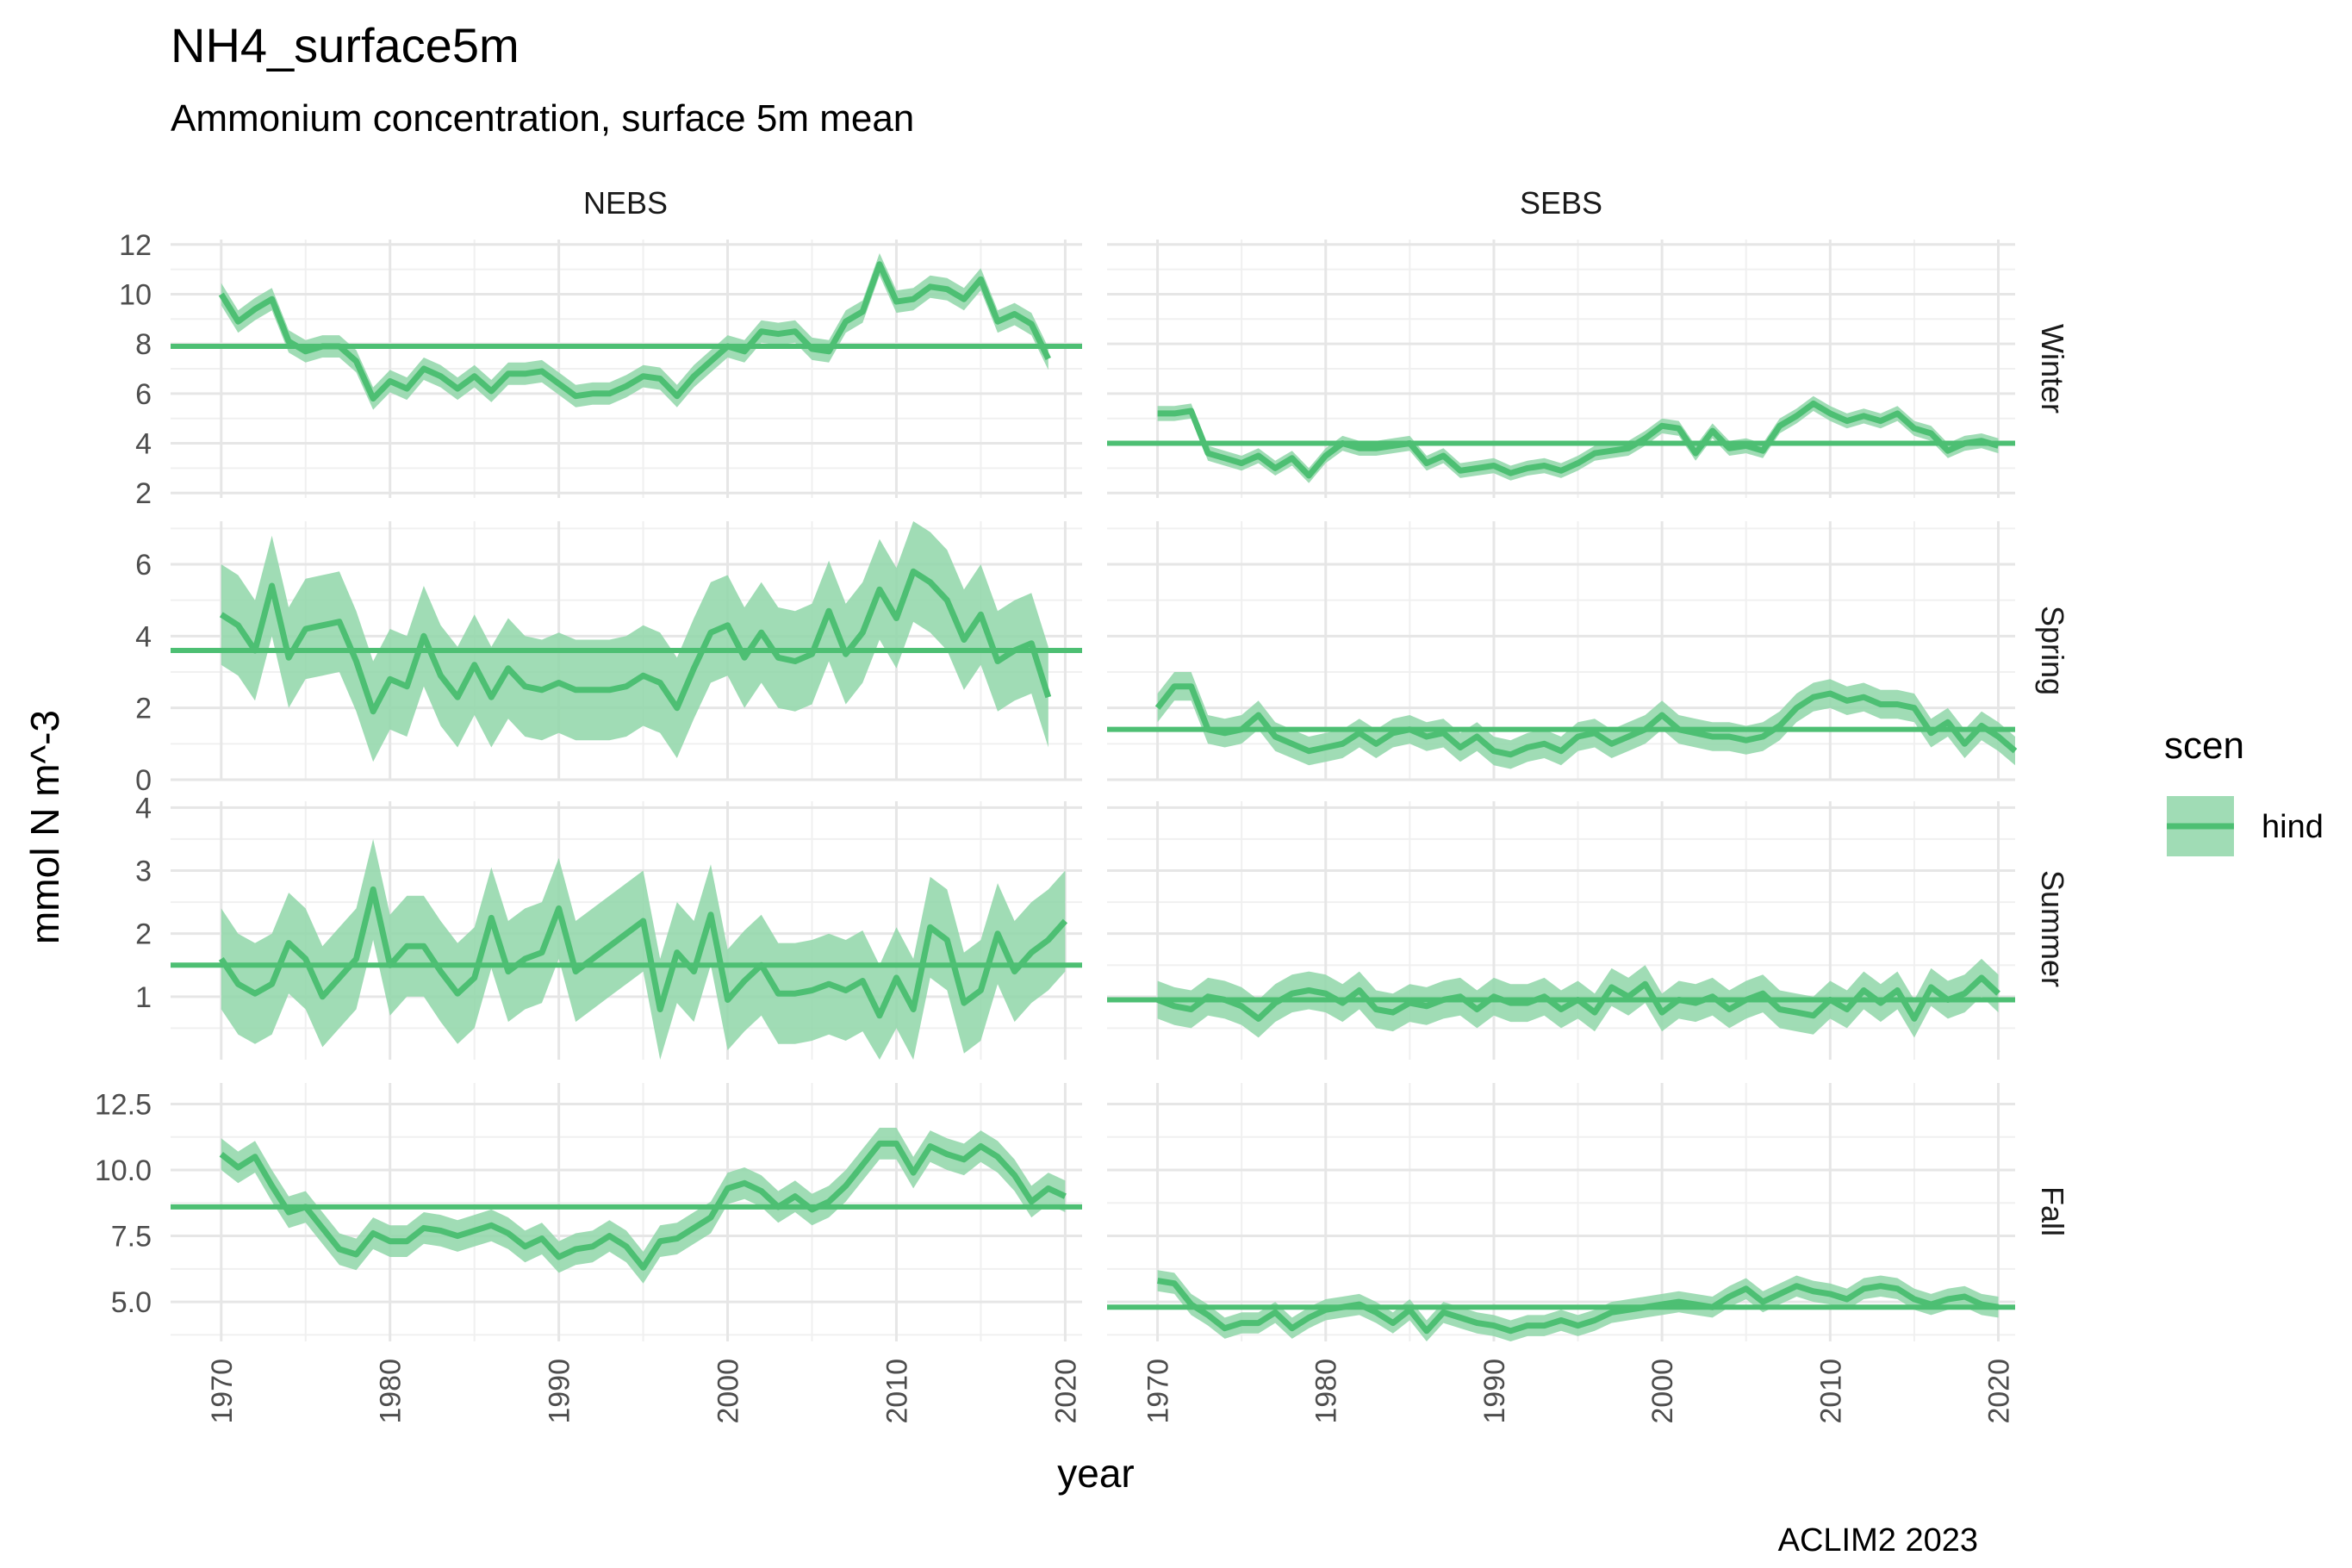  I want to click on panel-background, so click(627, 1212).